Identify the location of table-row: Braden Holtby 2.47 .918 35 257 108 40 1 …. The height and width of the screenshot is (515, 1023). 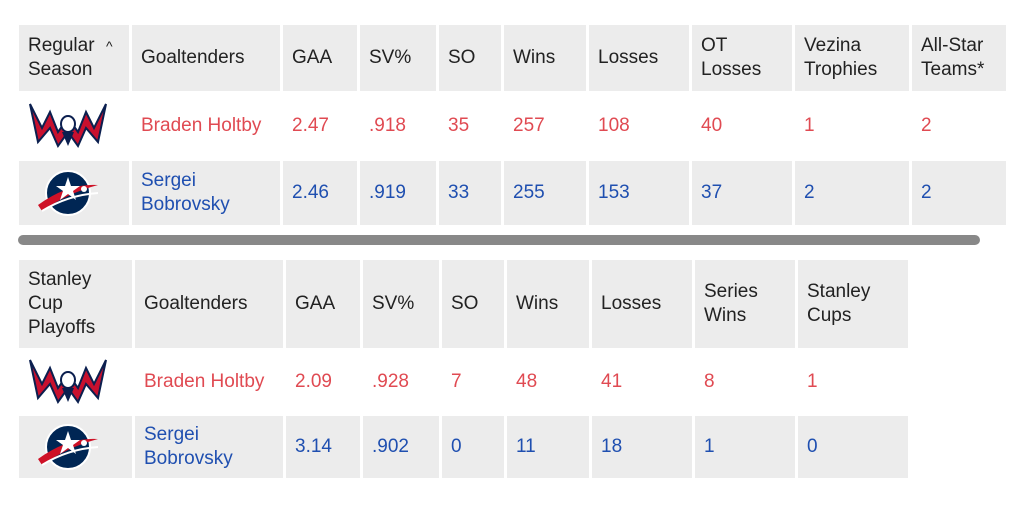
(512, 126).